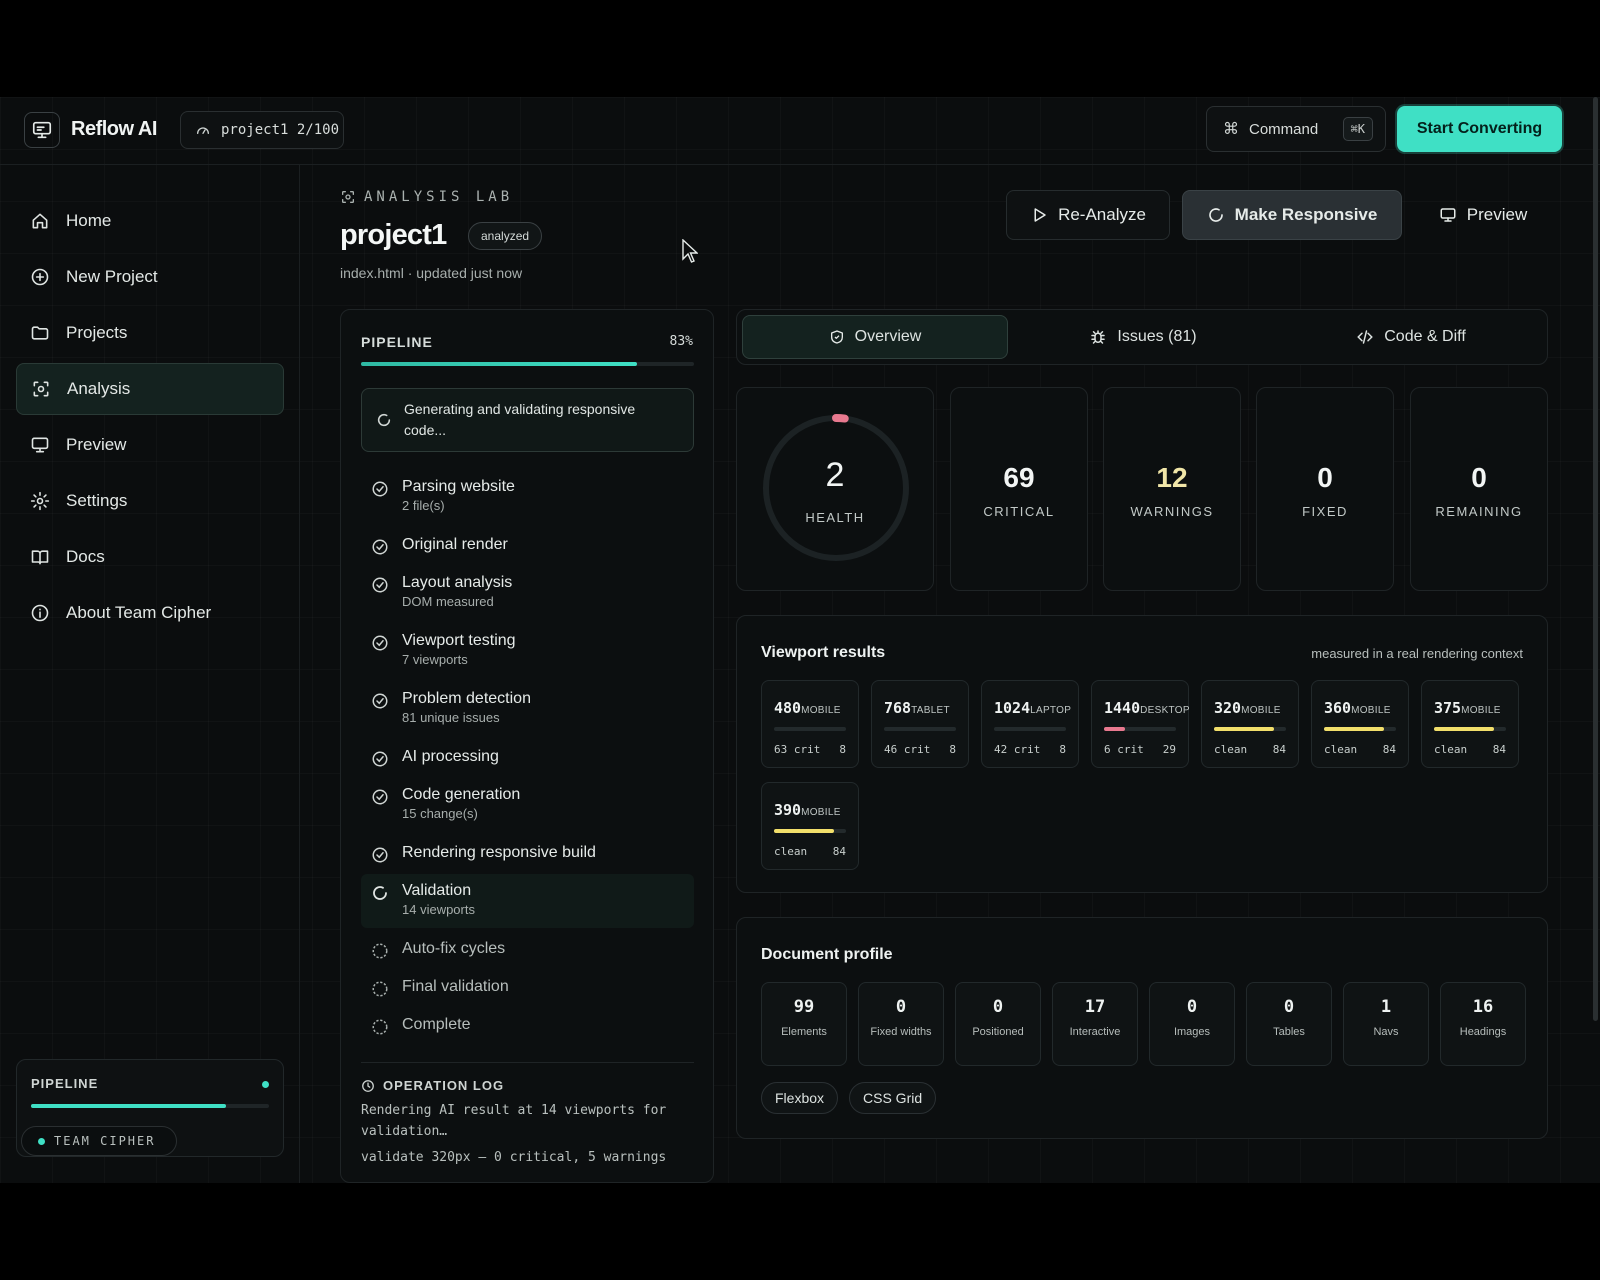  Describe the element at coordinates (393, 235) in the screenshot. I see `page-title: project1` at that location.